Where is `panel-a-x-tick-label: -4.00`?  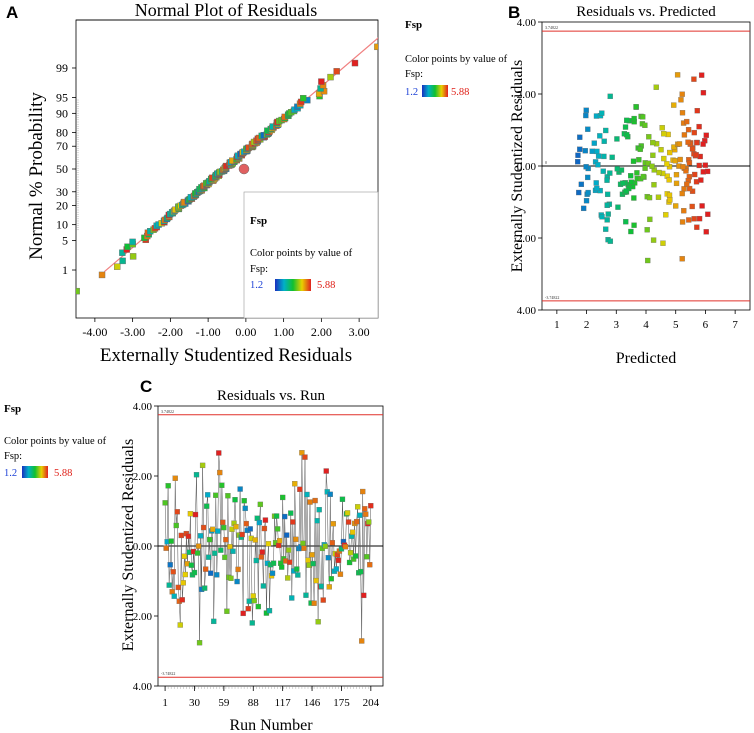 panel-a-x-tick-label: -4.00 is located at coordinates (94, 332).